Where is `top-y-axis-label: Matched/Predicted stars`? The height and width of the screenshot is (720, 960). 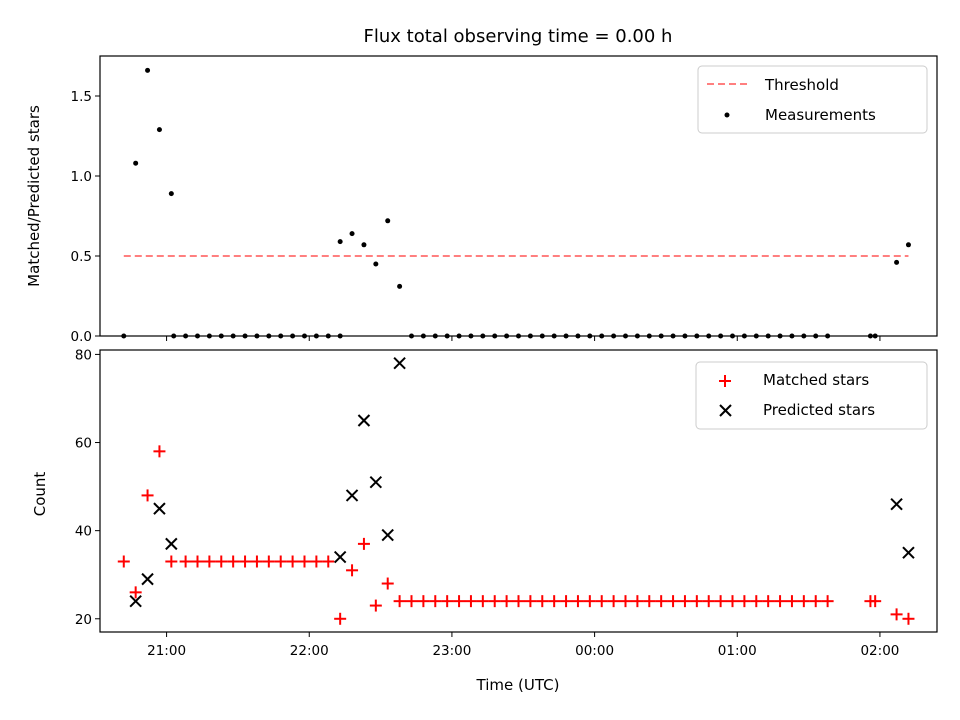
top-y-axis-label: Matched/Predicted stars is located at coordinates (34, 196).